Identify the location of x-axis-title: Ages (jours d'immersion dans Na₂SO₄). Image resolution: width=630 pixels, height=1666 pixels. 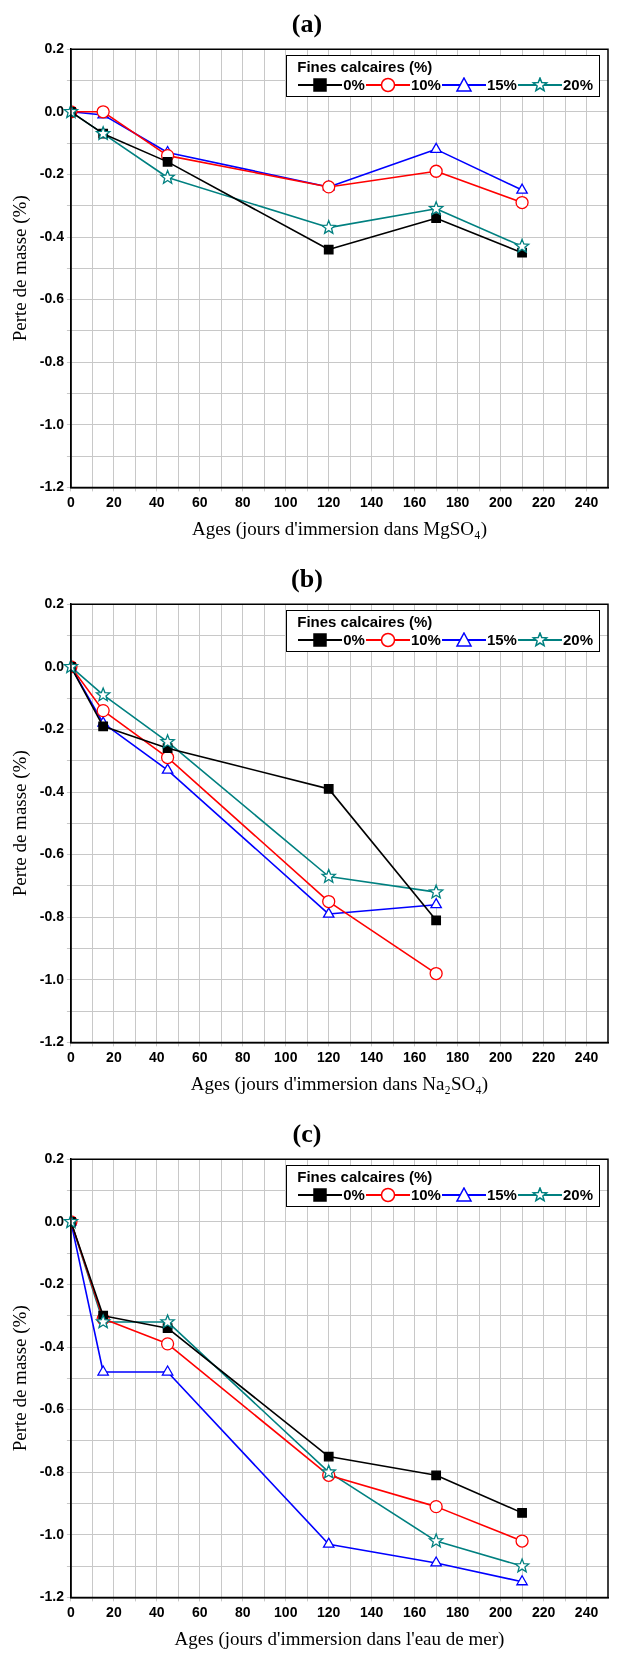
(339, 1083).